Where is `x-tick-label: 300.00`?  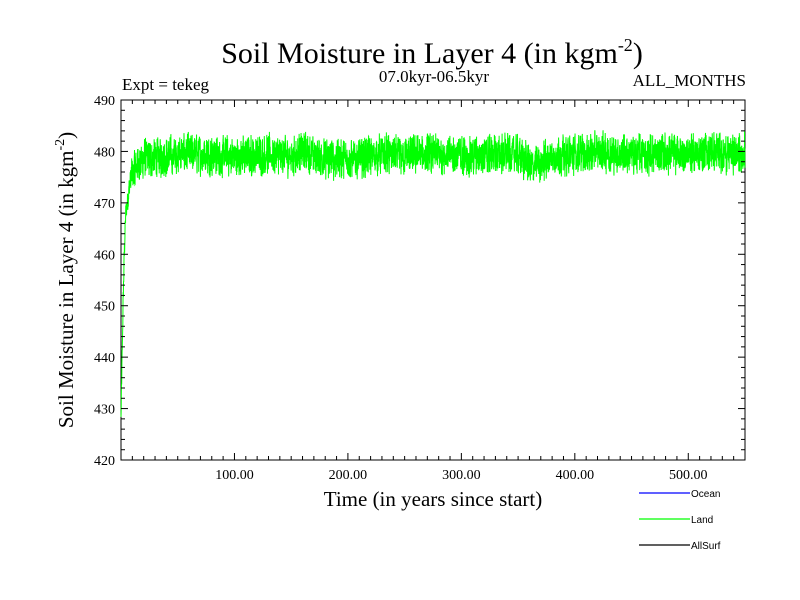
x-tick-label: 300.00 is located at coordinates (461, 475).